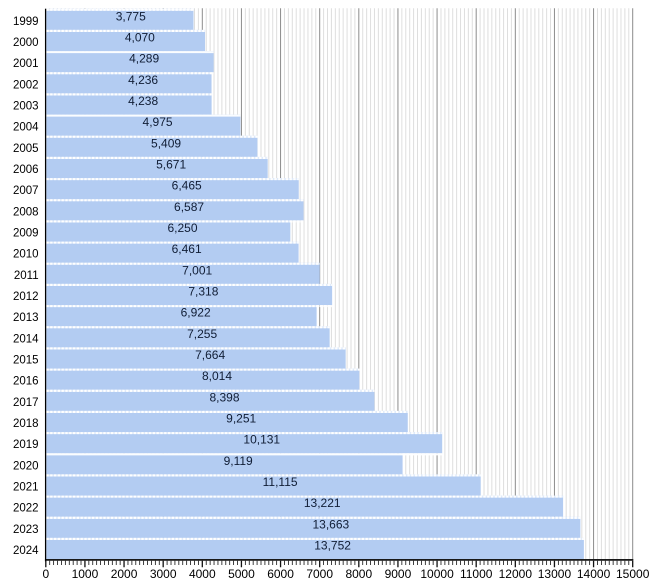  Describe the element at coordinates (633, 573) in the screenshot. I see `svg-text: 15000` at that location.